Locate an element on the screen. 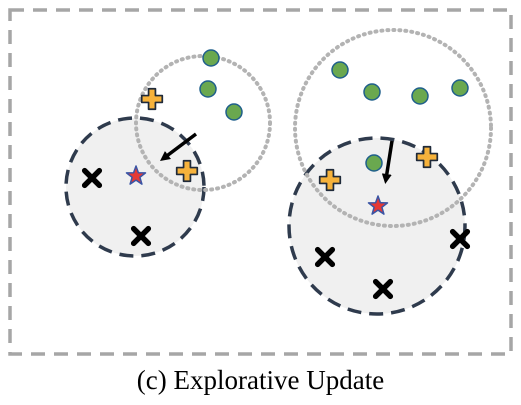 The height and width of the screenshot is (405, 521). left-candidate-region is located at coordinates (203, 123).